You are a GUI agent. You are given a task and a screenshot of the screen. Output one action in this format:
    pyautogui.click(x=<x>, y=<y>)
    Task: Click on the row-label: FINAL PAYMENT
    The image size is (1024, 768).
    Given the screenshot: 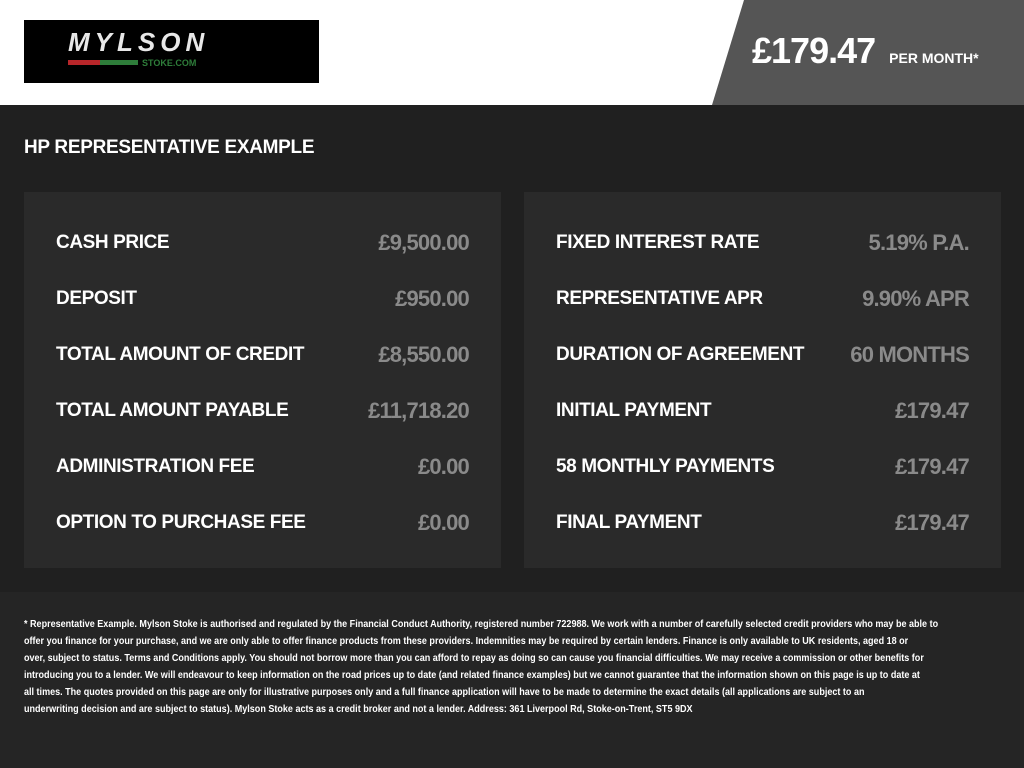 What is the action you would take?
    pyautogui.click(x=629, y=522)
    